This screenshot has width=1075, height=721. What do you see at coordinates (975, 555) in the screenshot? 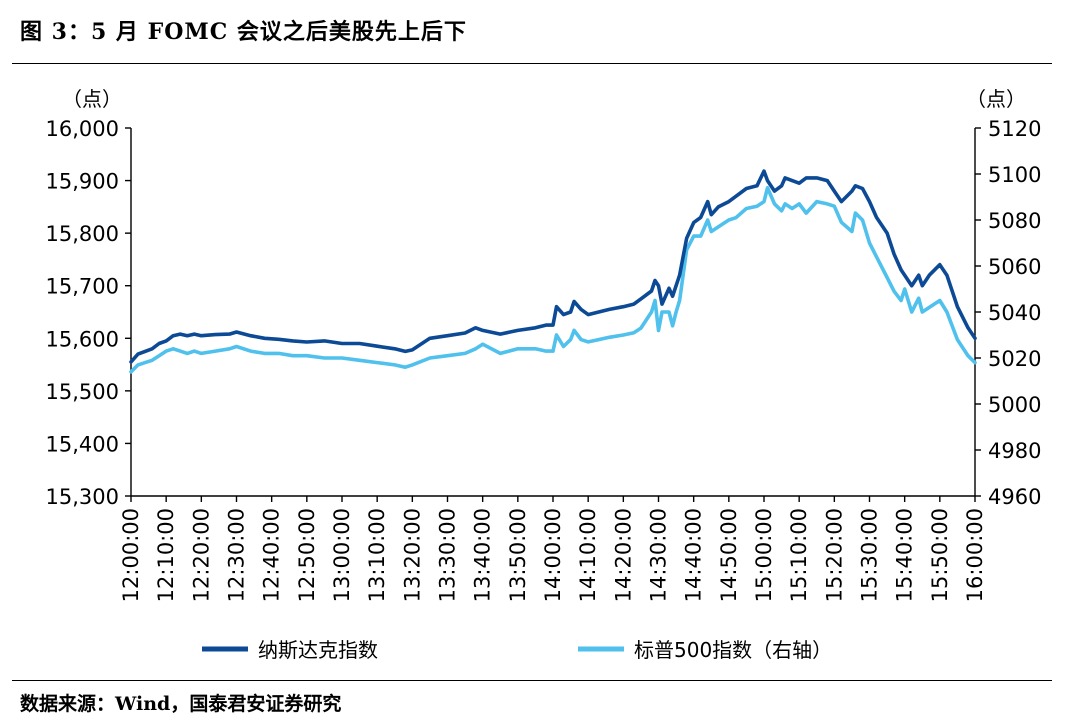
I see `x-tick-label: 16:00:00` at bounding box center [975, 555].